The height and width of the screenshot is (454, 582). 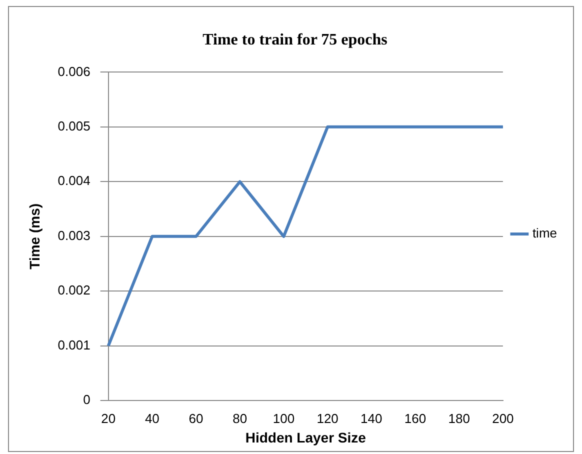 I want to click on x-tick-label: 100, so click(x=283, y=418).